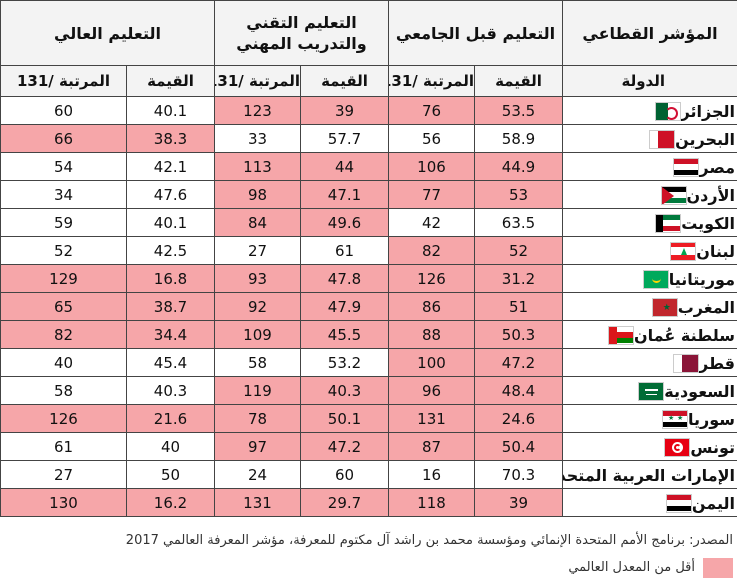 The width and height of the screenshot is (737, 588). What do you see at coordinates (431, 474) in the screenshot?
I see `pre-university-rank-cell: 16` at bounding box center [431, 474].